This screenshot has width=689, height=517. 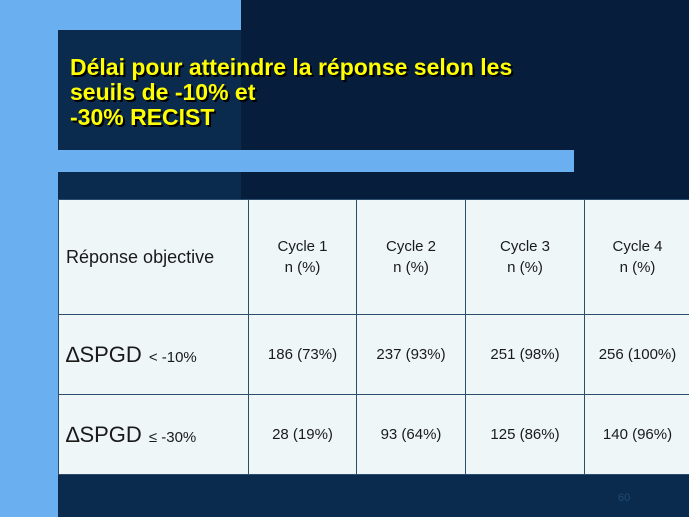 I want to click on header-cycle-2: Cycle 2 n (%), so click(x=411, y=257).